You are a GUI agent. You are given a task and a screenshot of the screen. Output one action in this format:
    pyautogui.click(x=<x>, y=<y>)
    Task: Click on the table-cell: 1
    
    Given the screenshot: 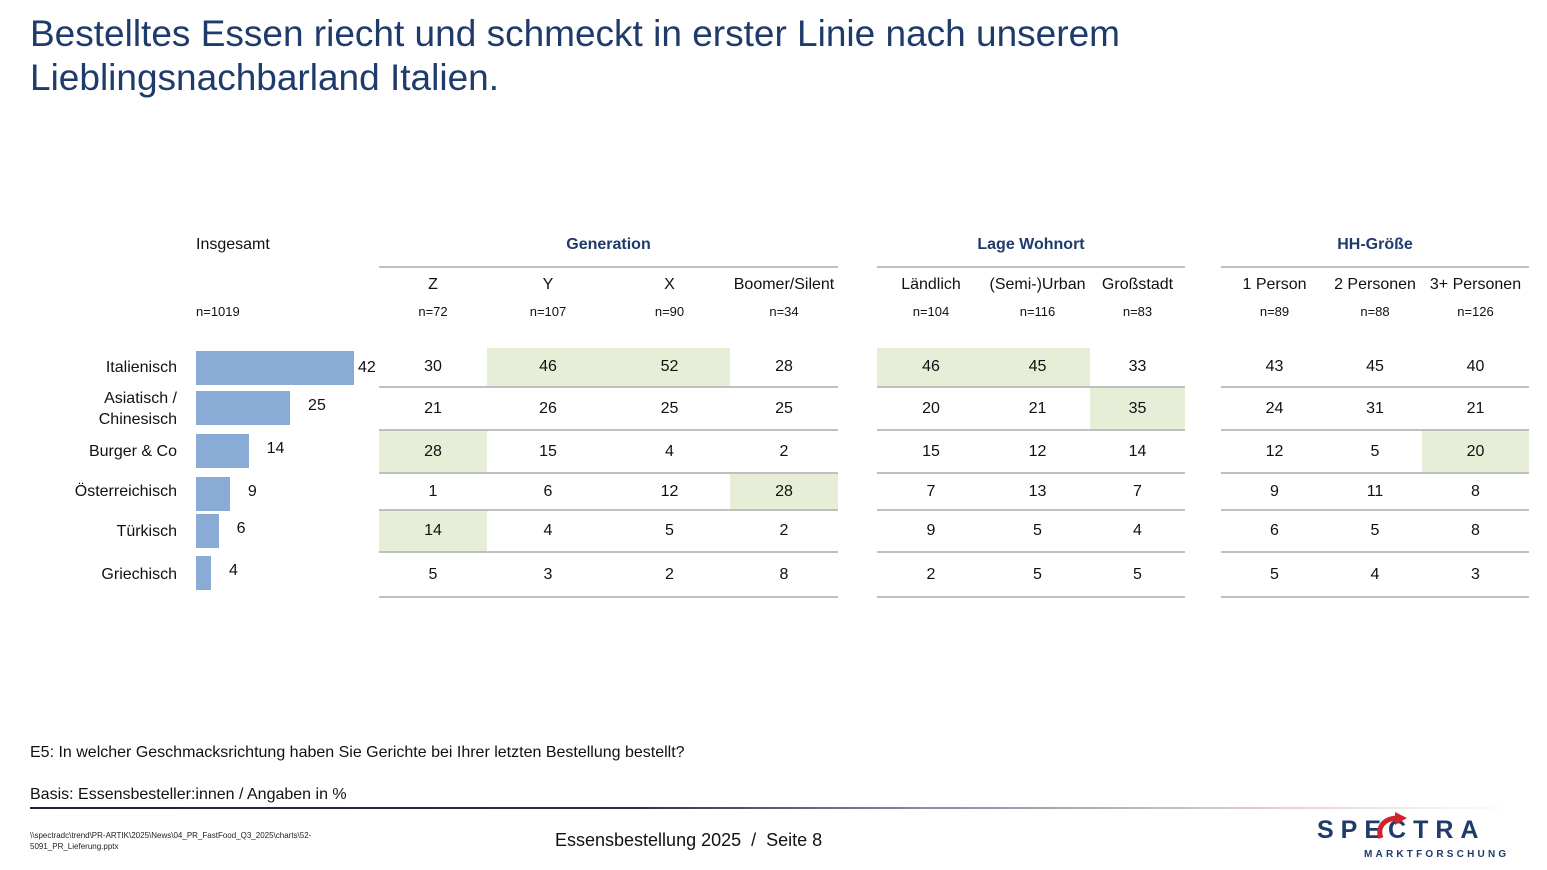 What is the action you would take?
    pyautogui.click(x=433, y=491)
    